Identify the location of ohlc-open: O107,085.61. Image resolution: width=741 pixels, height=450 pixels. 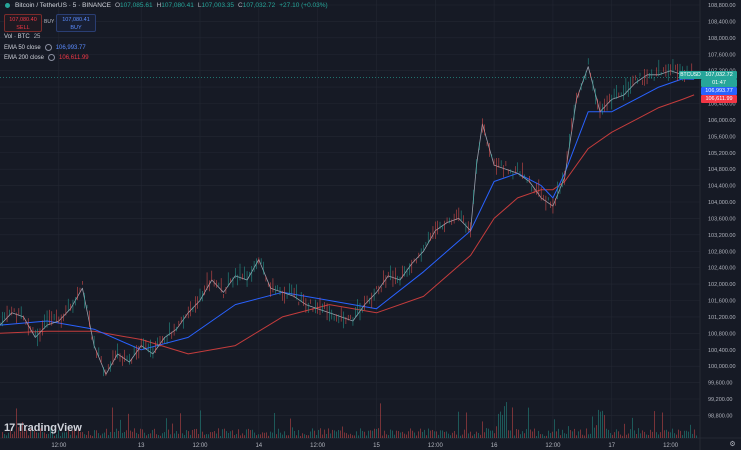
(133, 5).